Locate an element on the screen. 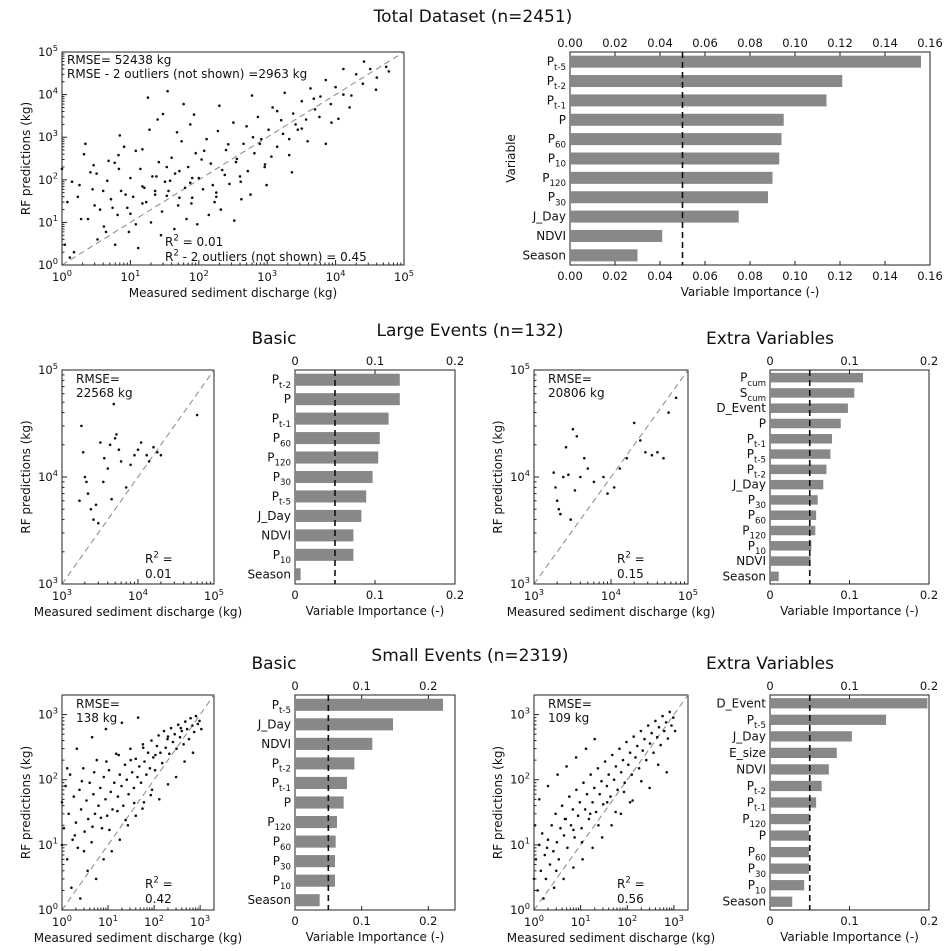 The image size is (946, 951). x-tick-label: 10³ is located at coordinates (267, 276).